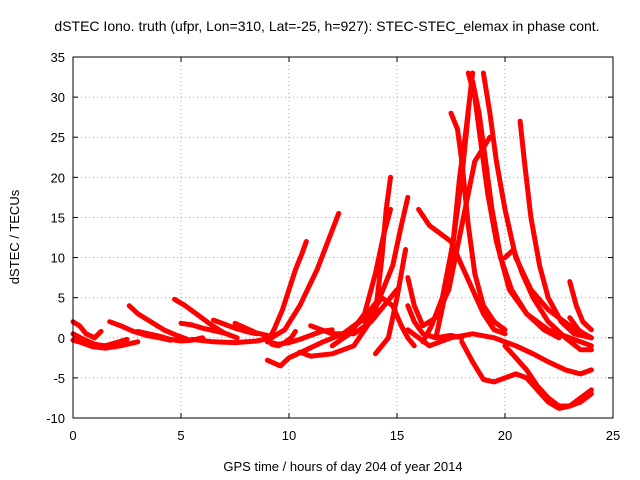 The height and width of the screenshot is (480, 640). Describe the element at coordinates (58, 217) in the screenshot. I see `y-tick-label: 15` at that location.